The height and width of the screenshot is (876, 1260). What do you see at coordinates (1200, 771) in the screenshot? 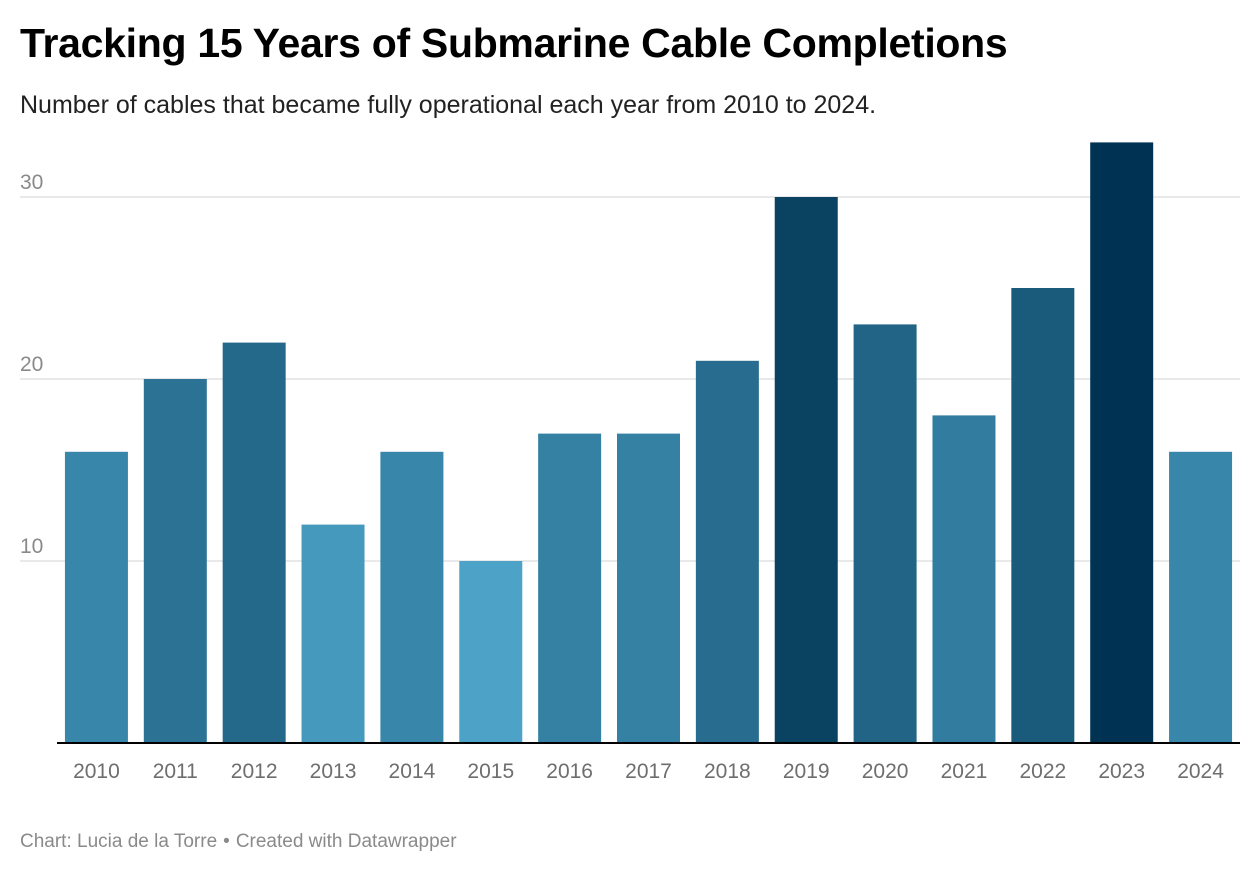
I see `x-tick-label: 2024` at bounding box center [1200, 771].